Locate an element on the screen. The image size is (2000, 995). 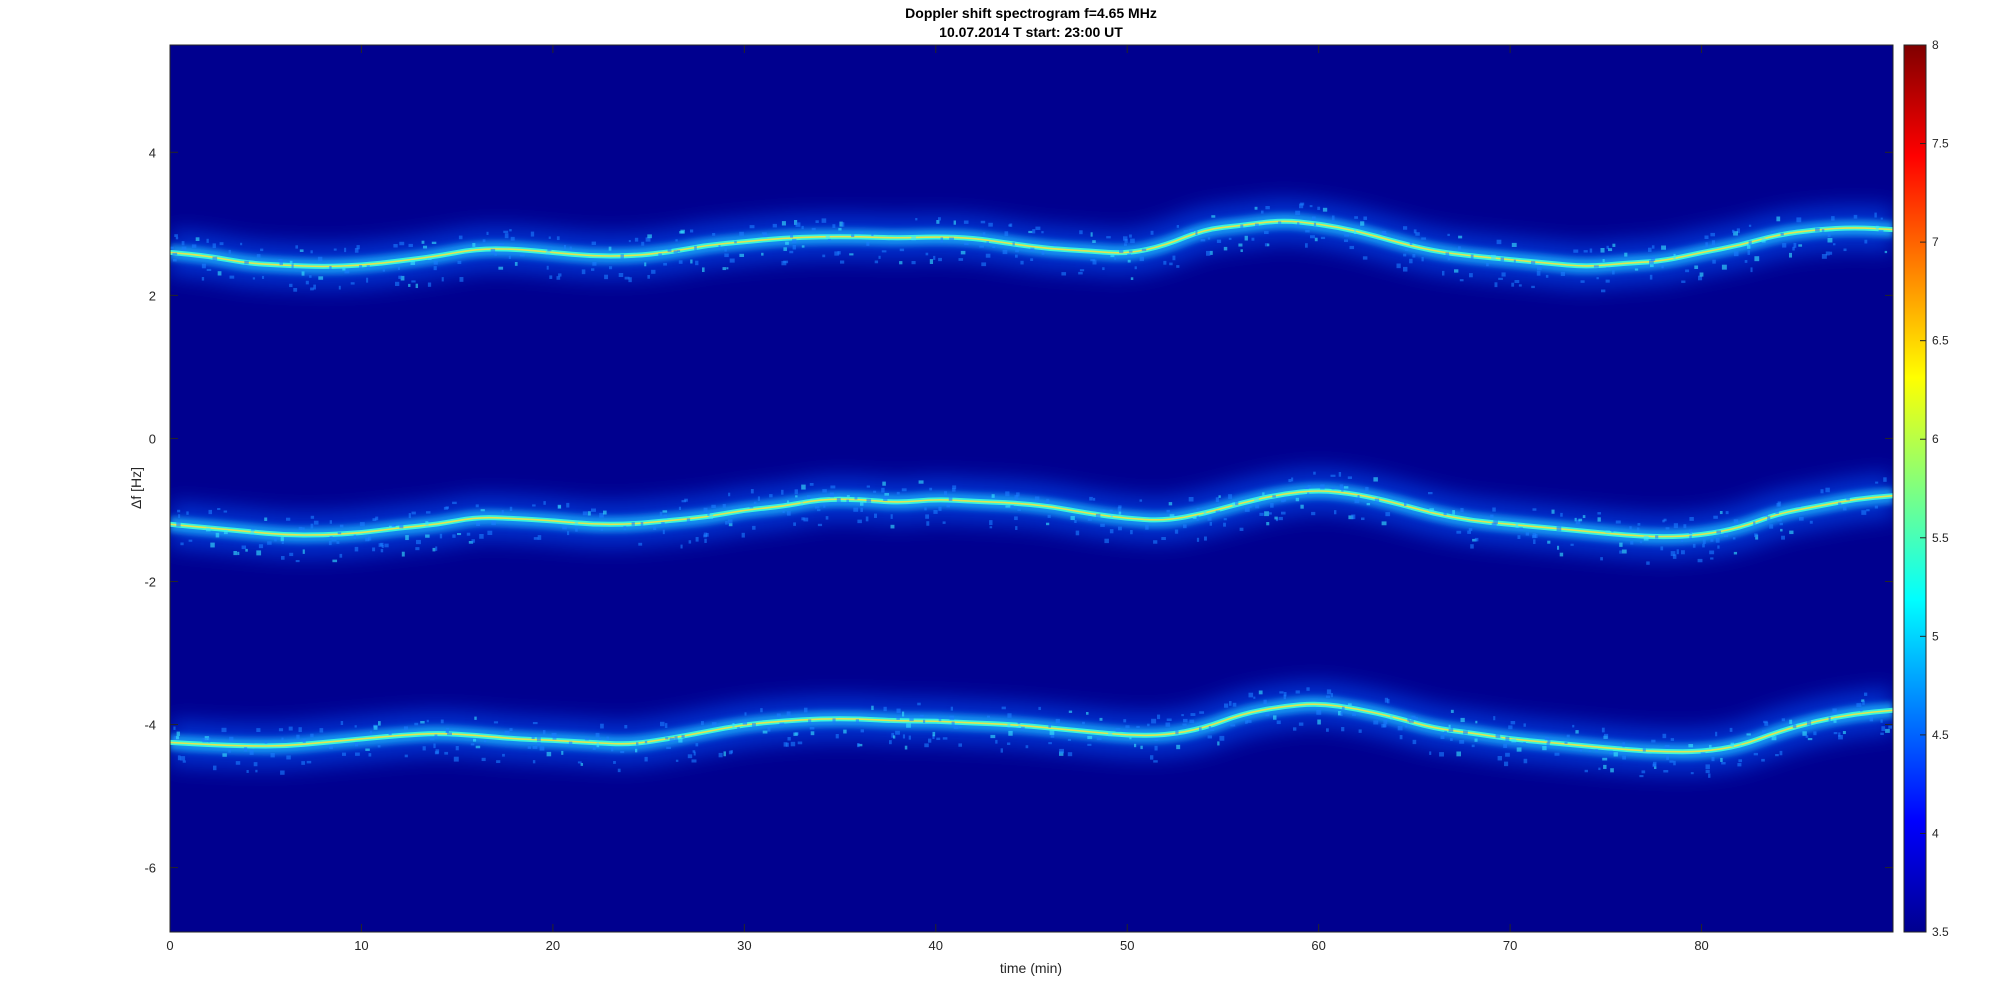
chart-subtitle: 10.07.2014 T start: 23:00 UT is located at coordinates (1031, 32).